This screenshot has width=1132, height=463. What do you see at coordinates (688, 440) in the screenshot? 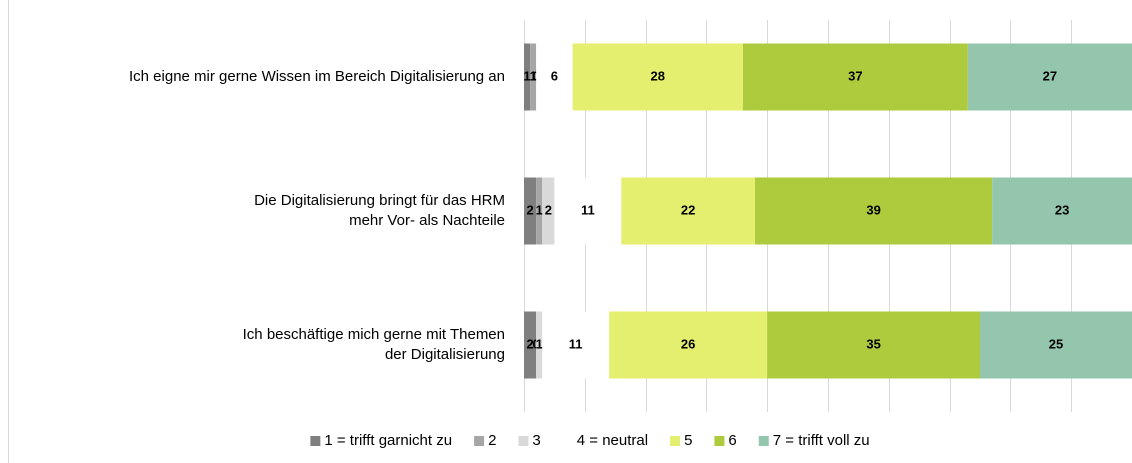
I see `legend-label: 5` at bounding box center [688, 440].